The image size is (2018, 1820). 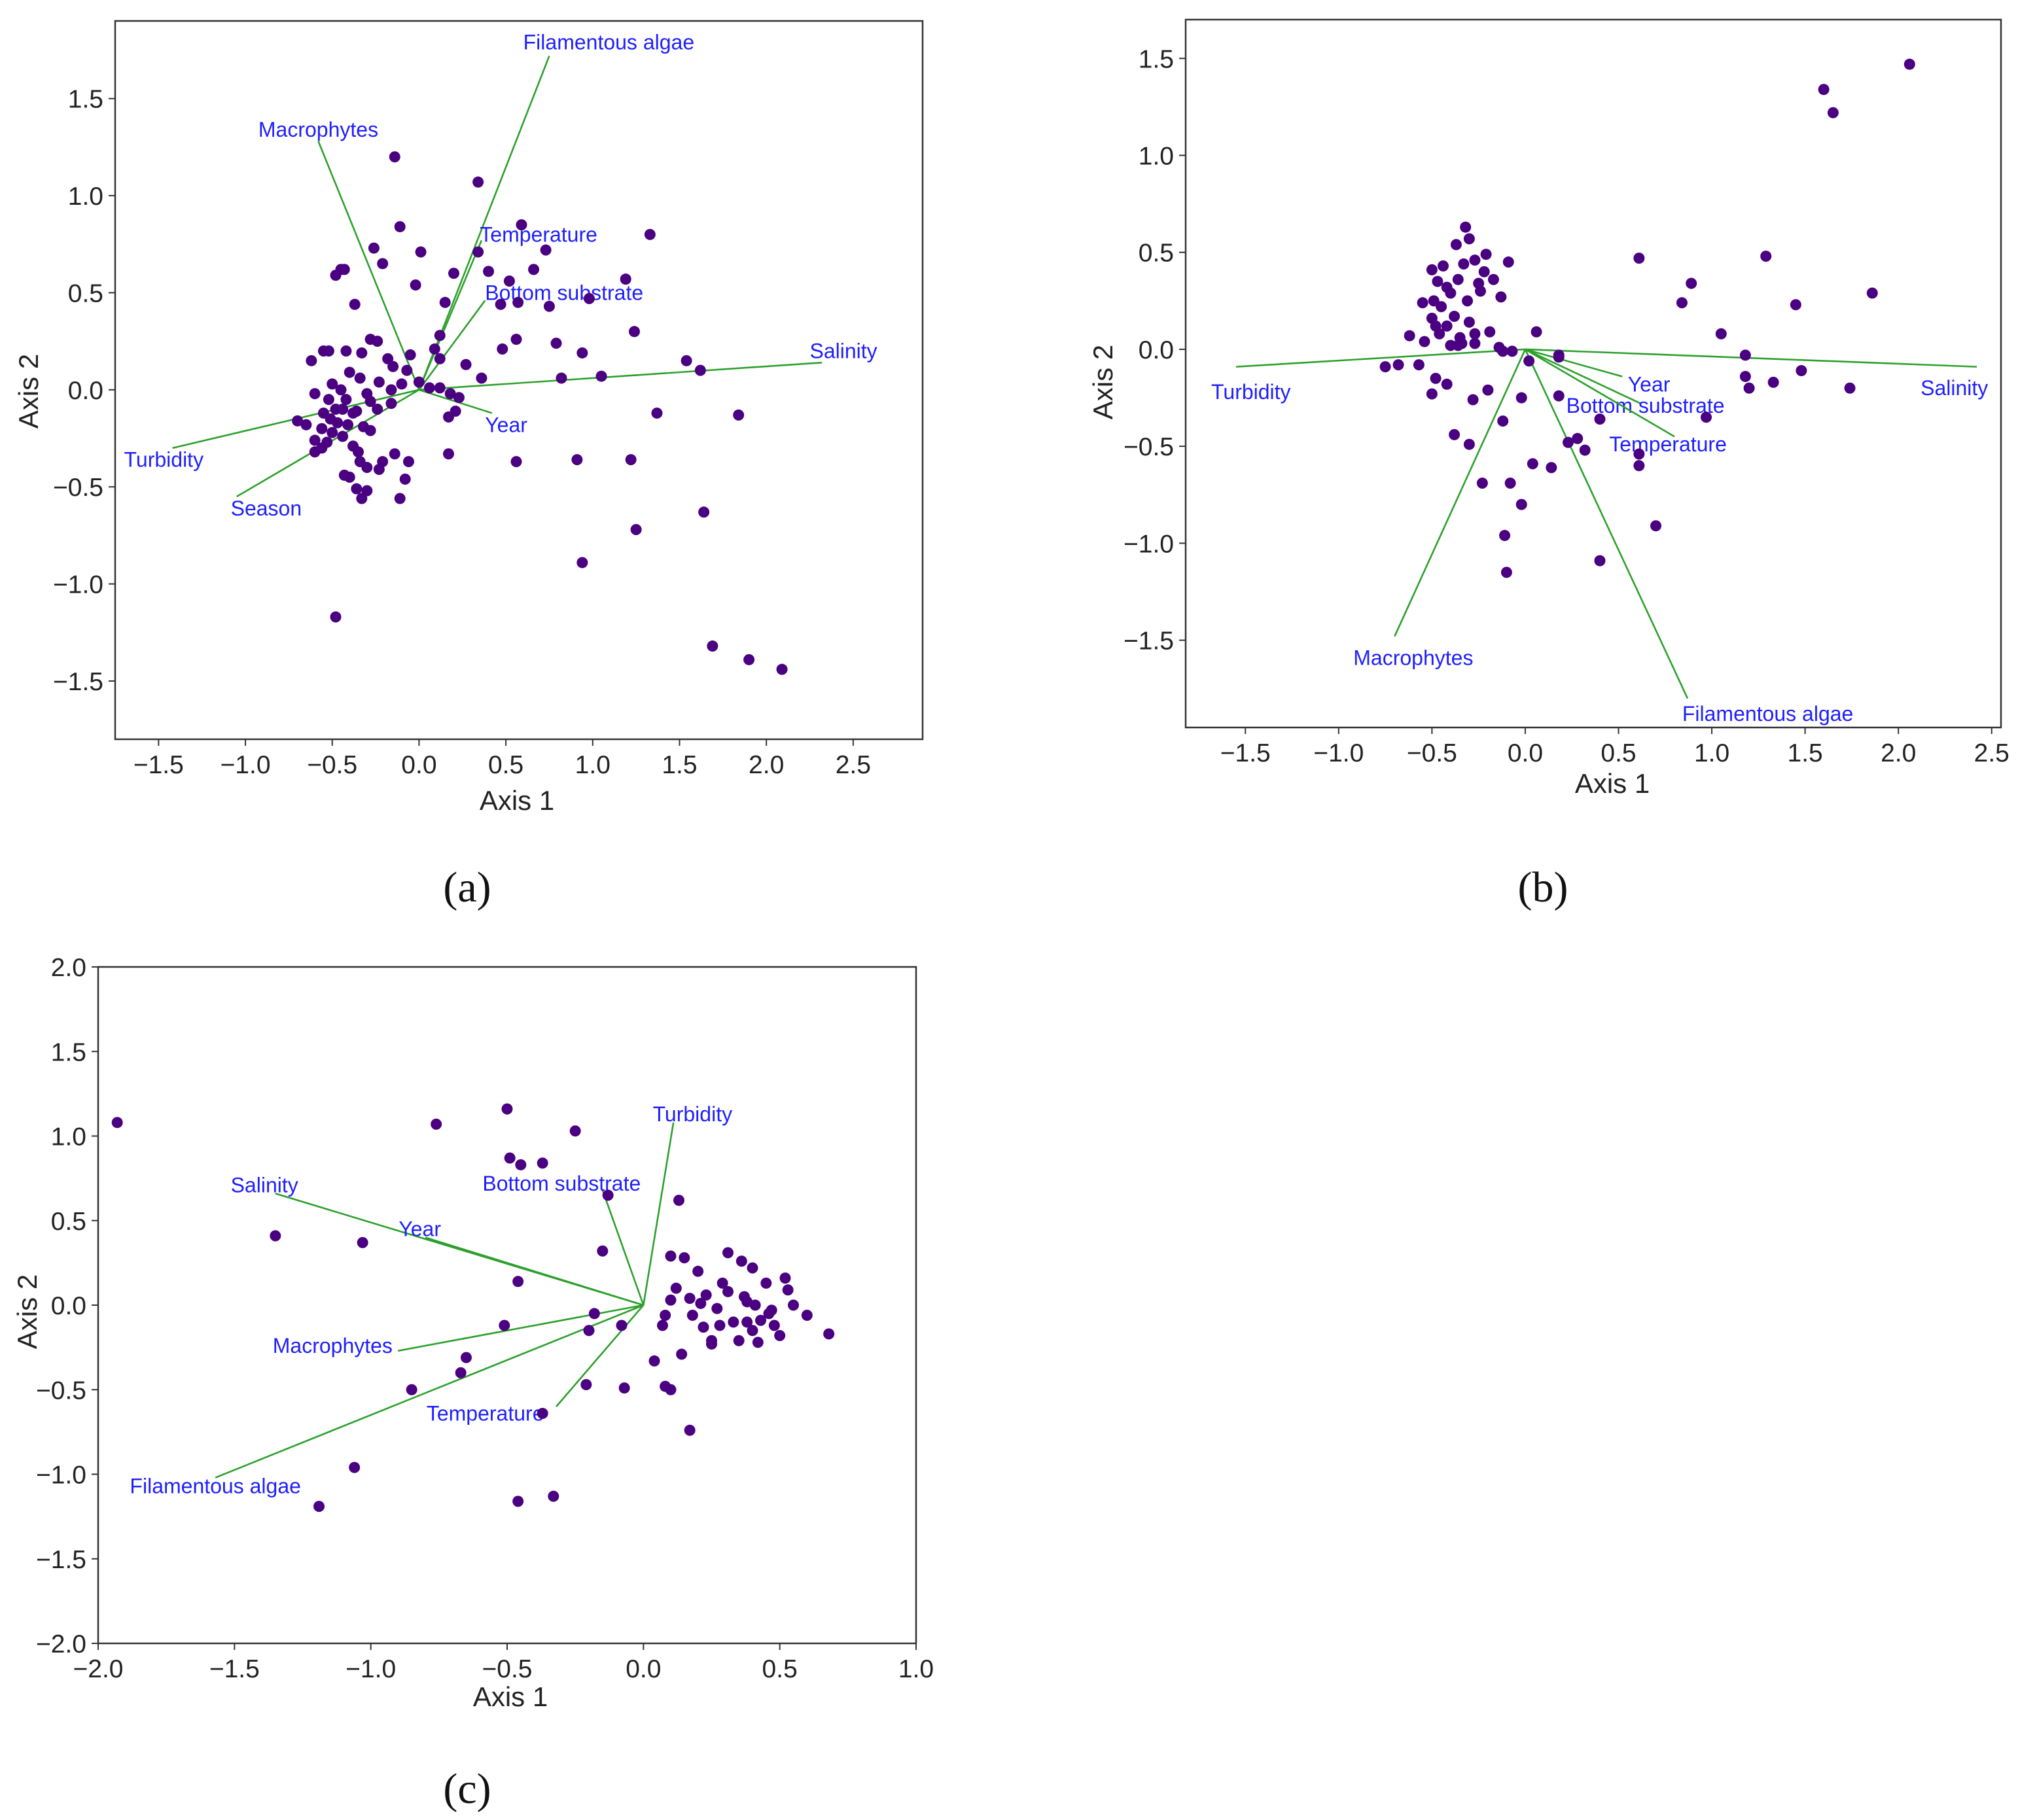 I want to click on panel-c-x-tick-label: 0.0, so click(x=643, y=1669).